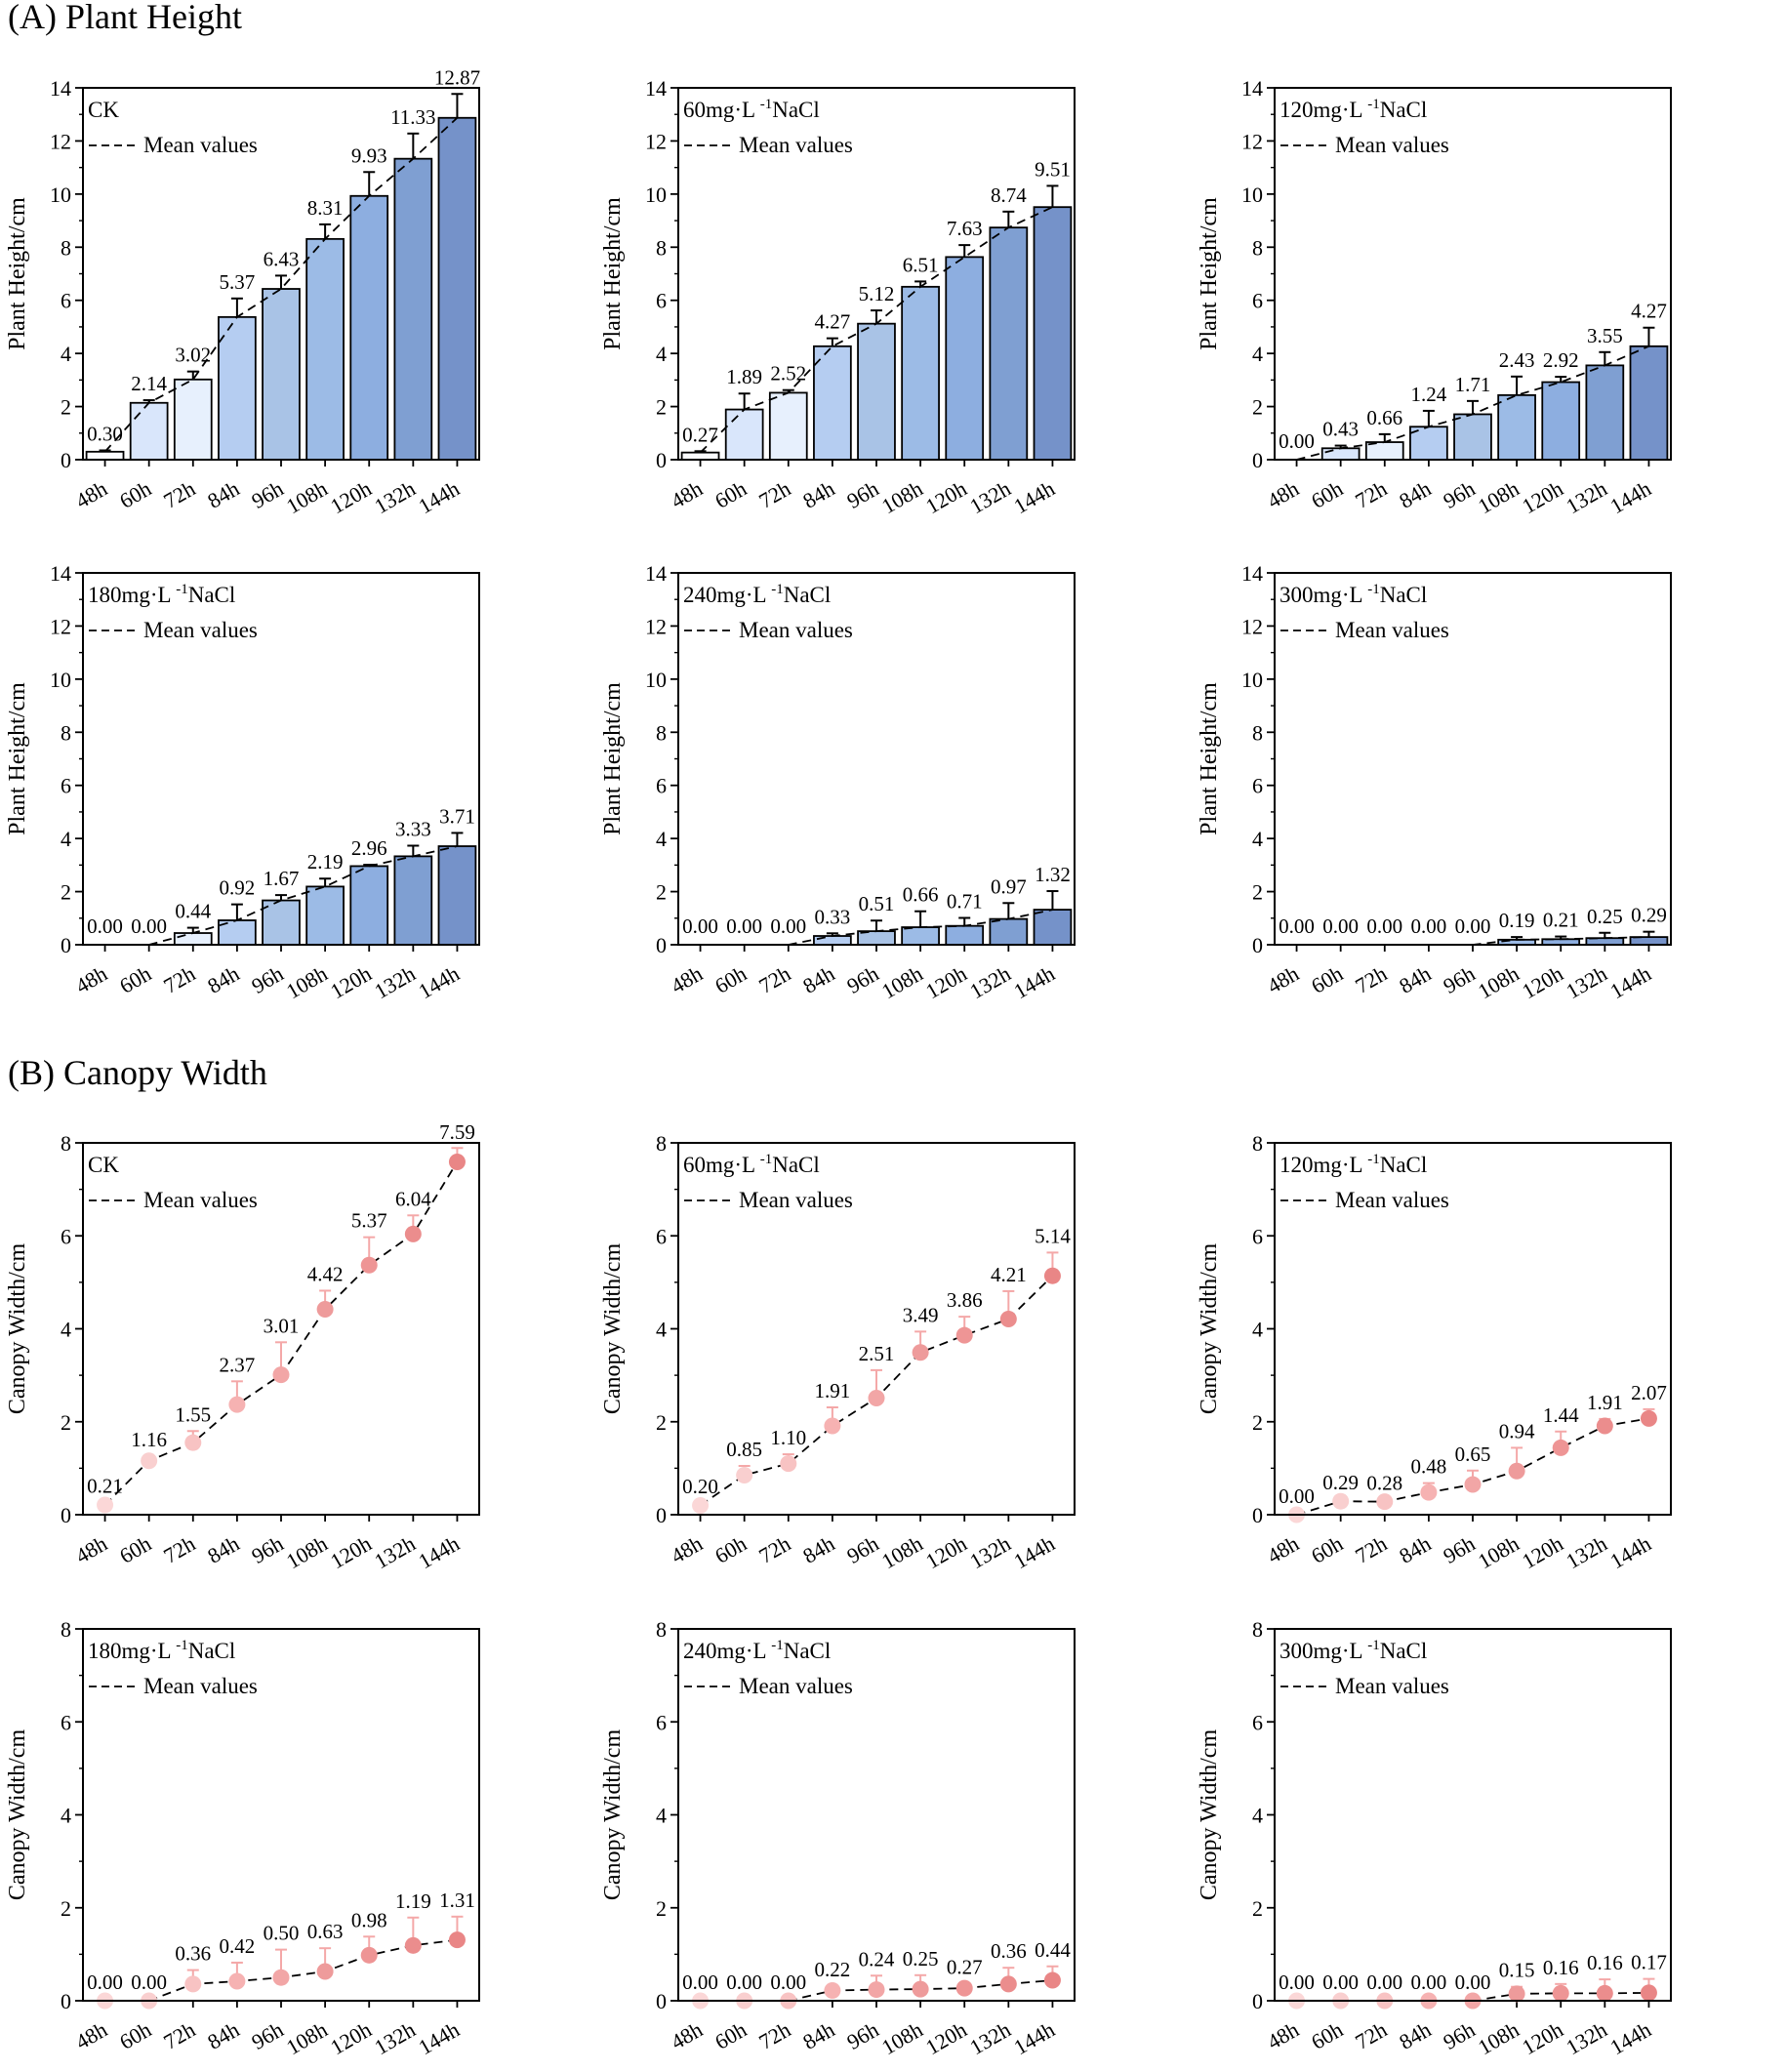 Image resolution: width=1787 pixels, height=2072 pixels. What do you see at coordinates (877, 1958) in the screenshot?
I see `data-label: 0.24` at bounding box center [877, 1958].